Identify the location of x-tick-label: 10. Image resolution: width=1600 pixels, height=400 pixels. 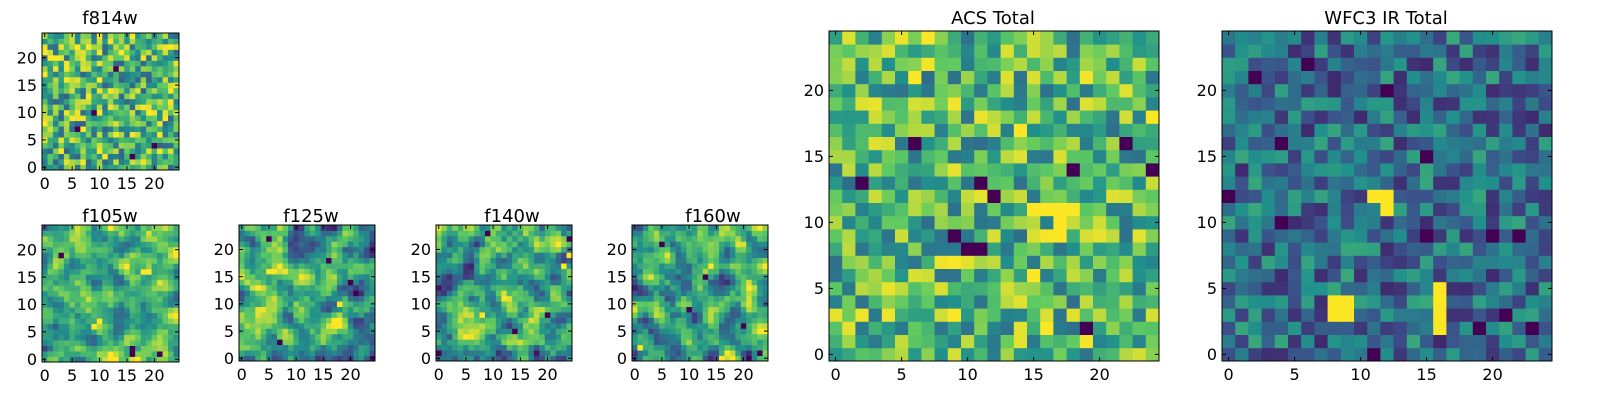
(1360, 374).